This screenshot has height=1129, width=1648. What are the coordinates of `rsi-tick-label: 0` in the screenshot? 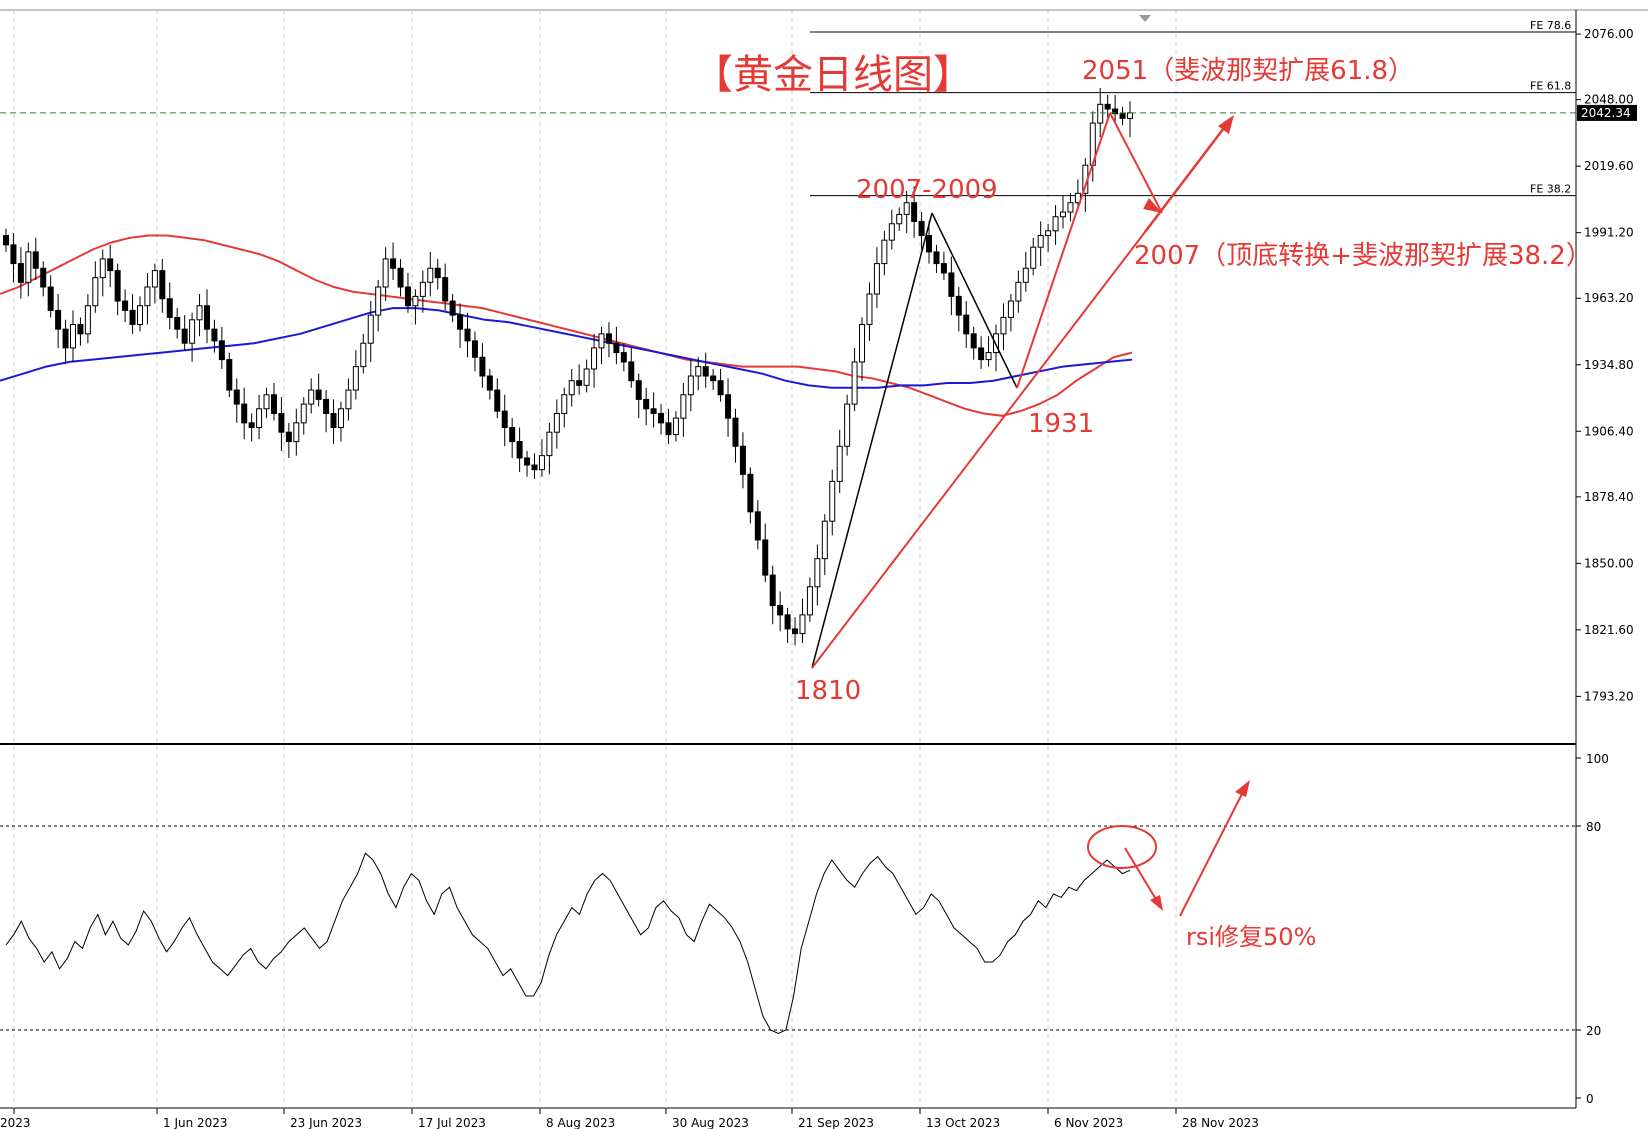 It's located at (1590, 1099).